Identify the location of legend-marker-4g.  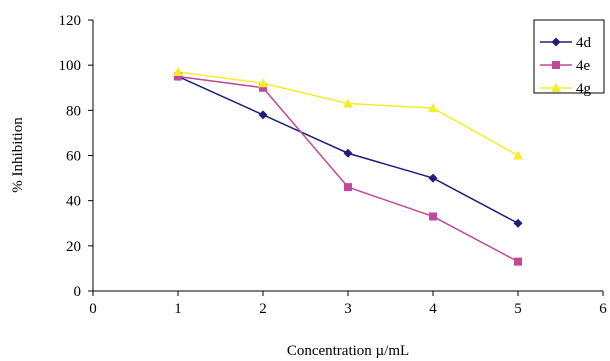
(556, 87).